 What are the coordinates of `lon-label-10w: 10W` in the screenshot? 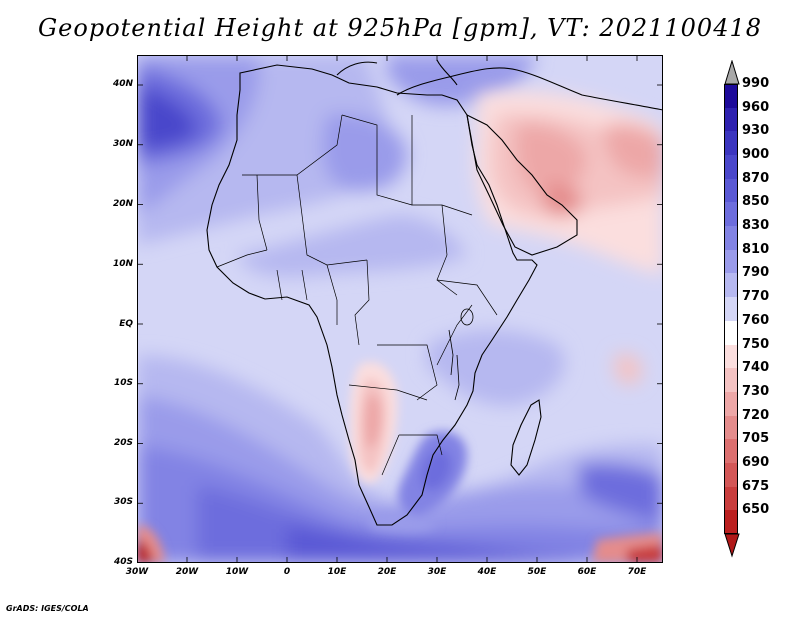 It's located at (237, 572).